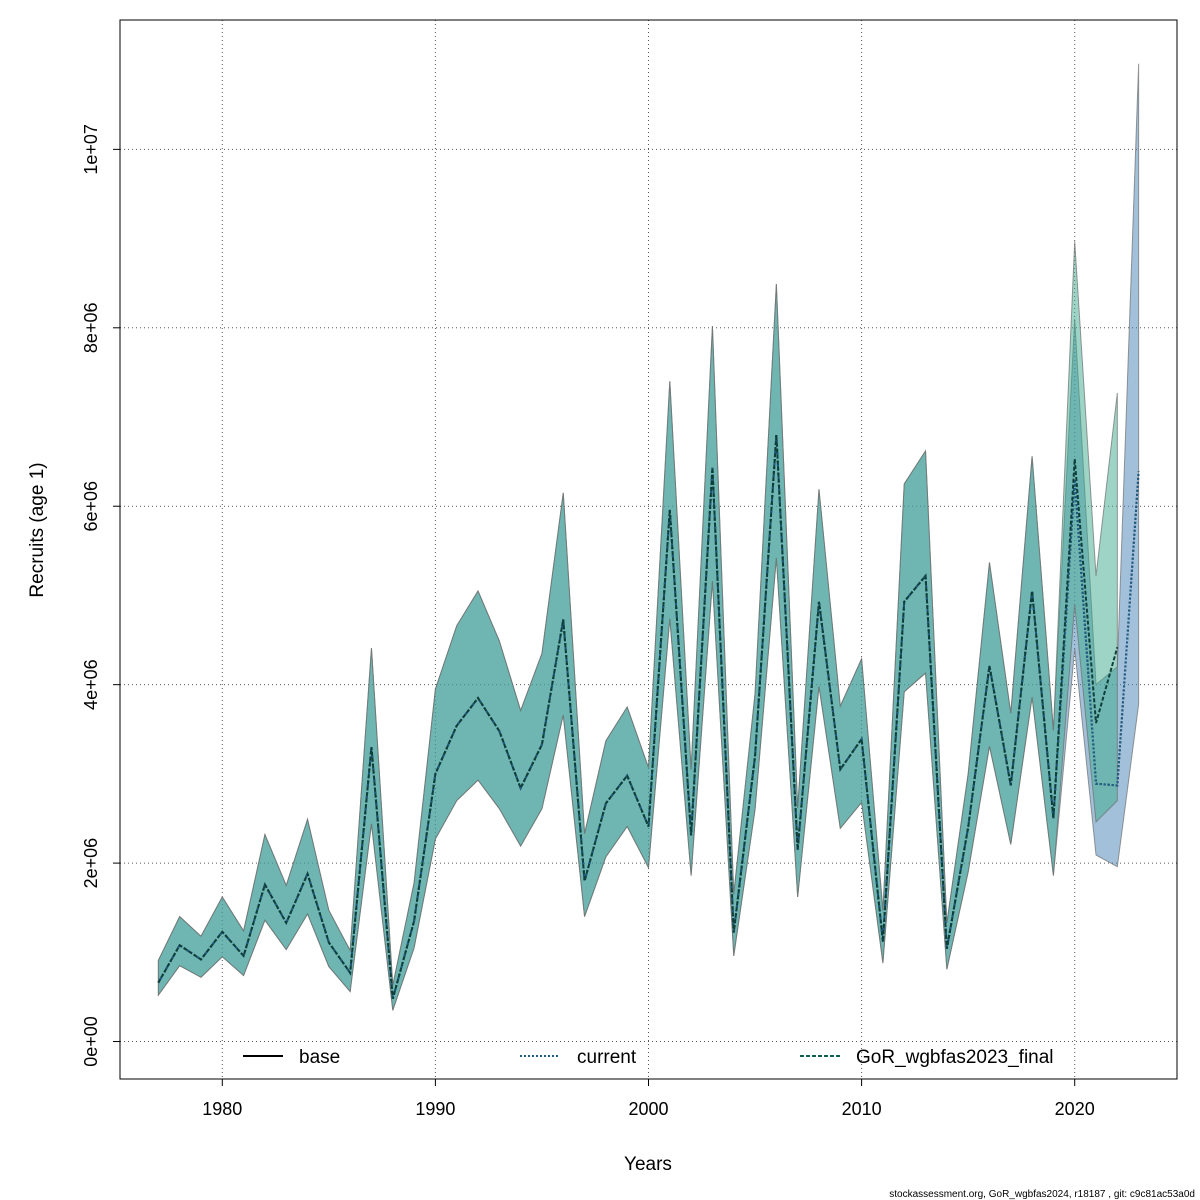  Describe the element at coordinates (91, 684) in the screenshot. I see `y-tick-label: 4e+06` at that location.